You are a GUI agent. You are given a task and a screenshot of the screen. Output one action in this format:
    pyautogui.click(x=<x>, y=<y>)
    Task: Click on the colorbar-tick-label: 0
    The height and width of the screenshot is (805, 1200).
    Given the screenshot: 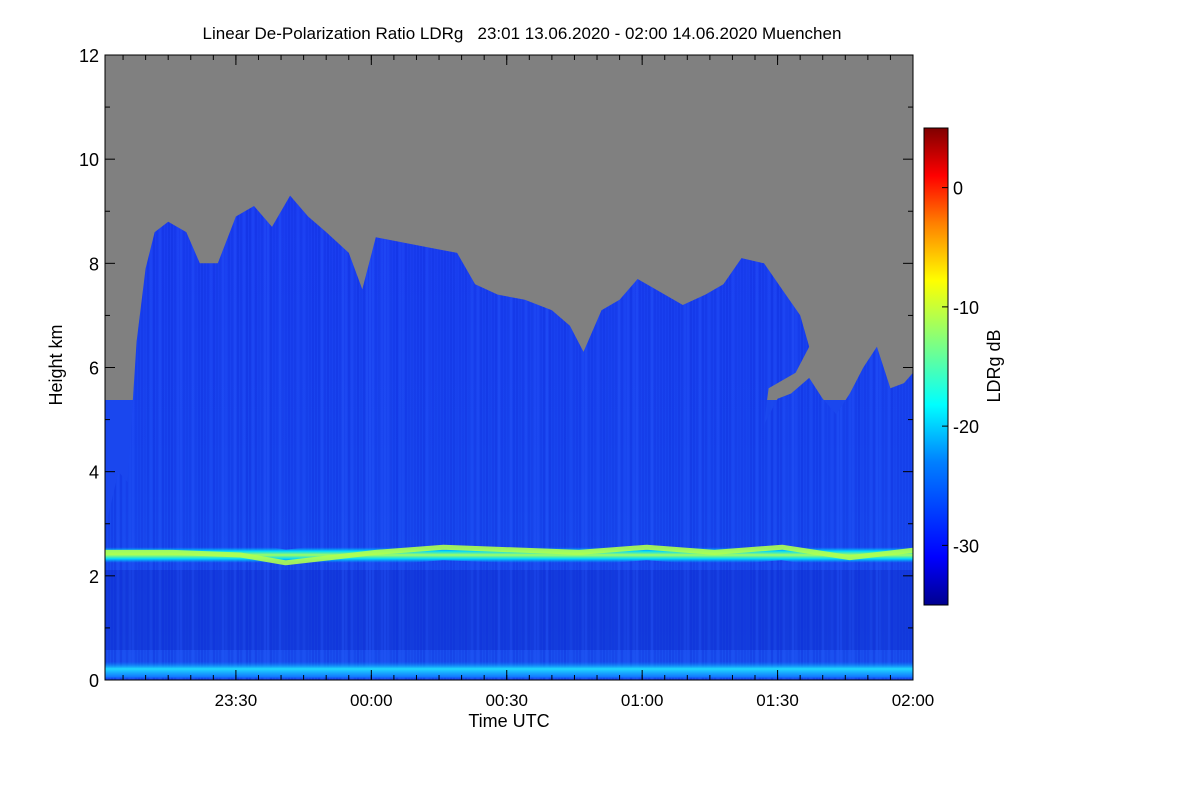 What is the action you would take?
    pyautogui.click(x=958, y=189)
    